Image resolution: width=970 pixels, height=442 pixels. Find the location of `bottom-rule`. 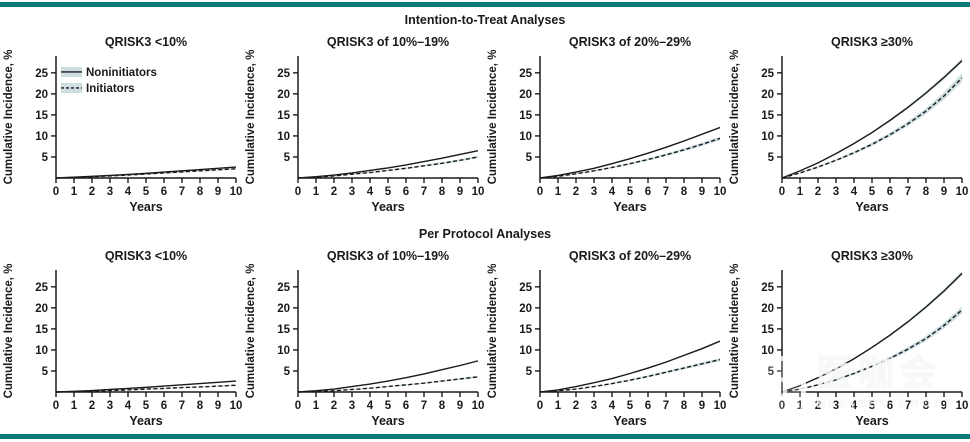

bottom-rule is located at coordinates (485, 436).